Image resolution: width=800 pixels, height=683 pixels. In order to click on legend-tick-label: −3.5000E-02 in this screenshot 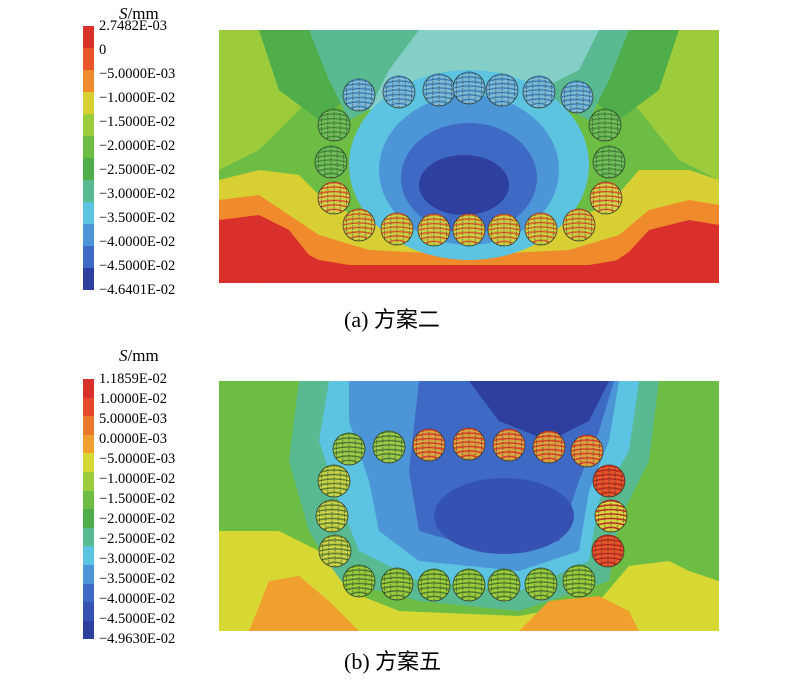, I will do `click(137, 579)`.